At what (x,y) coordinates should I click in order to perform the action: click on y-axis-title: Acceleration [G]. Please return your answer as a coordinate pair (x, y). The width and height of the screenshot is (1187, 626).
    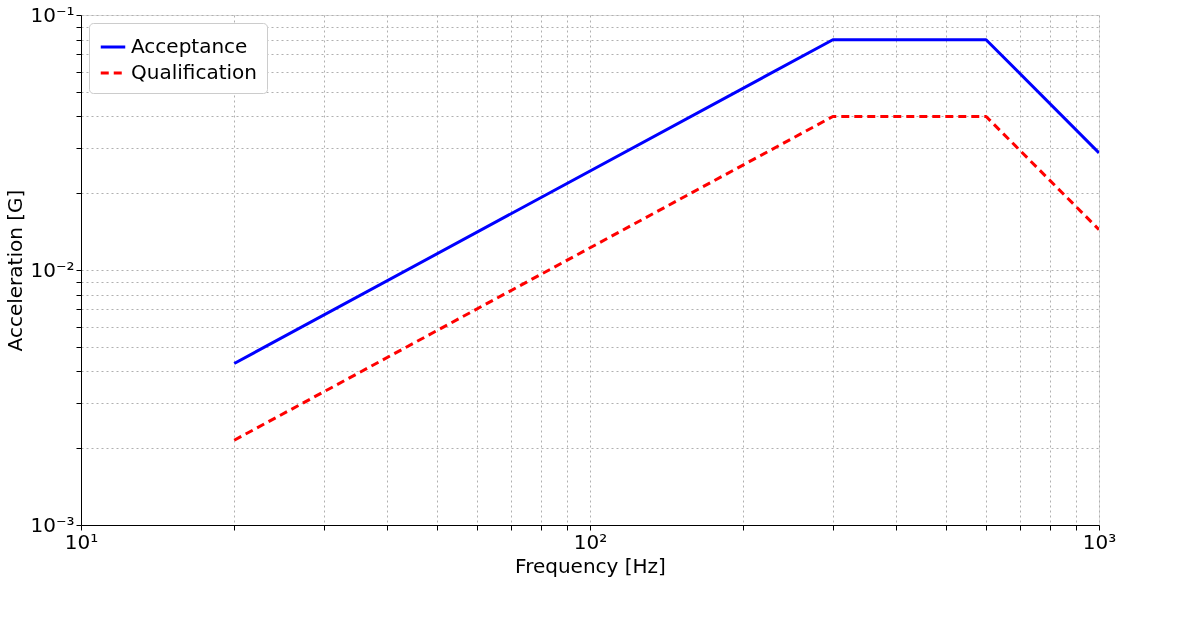
    Looking at the image, I should click on (15, 270).